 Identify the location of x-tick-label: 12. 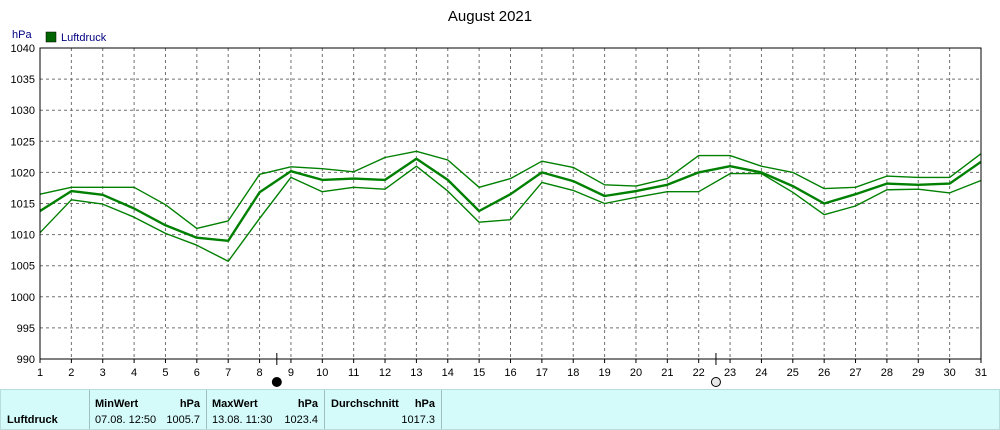
(385, 373).